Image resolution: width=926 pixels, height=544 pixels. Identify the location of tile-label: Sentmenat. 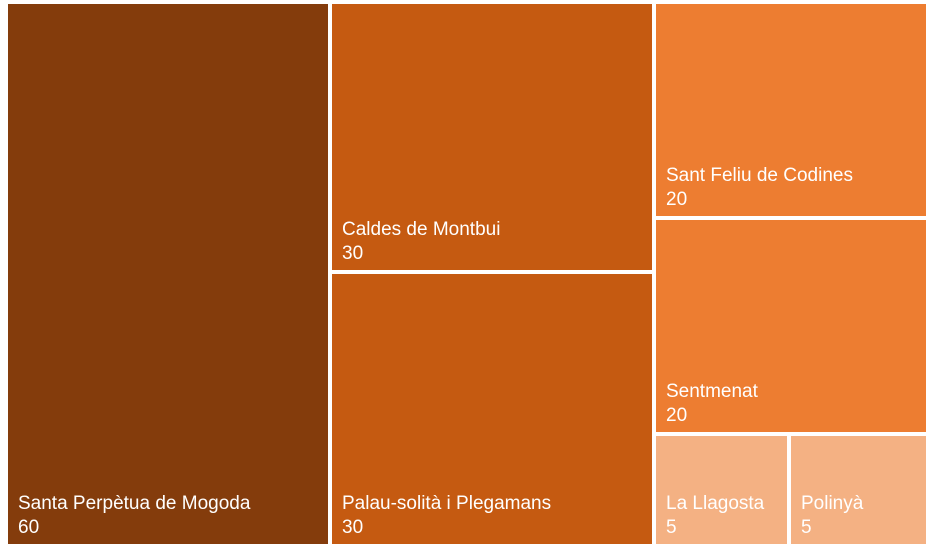
(712, 391).